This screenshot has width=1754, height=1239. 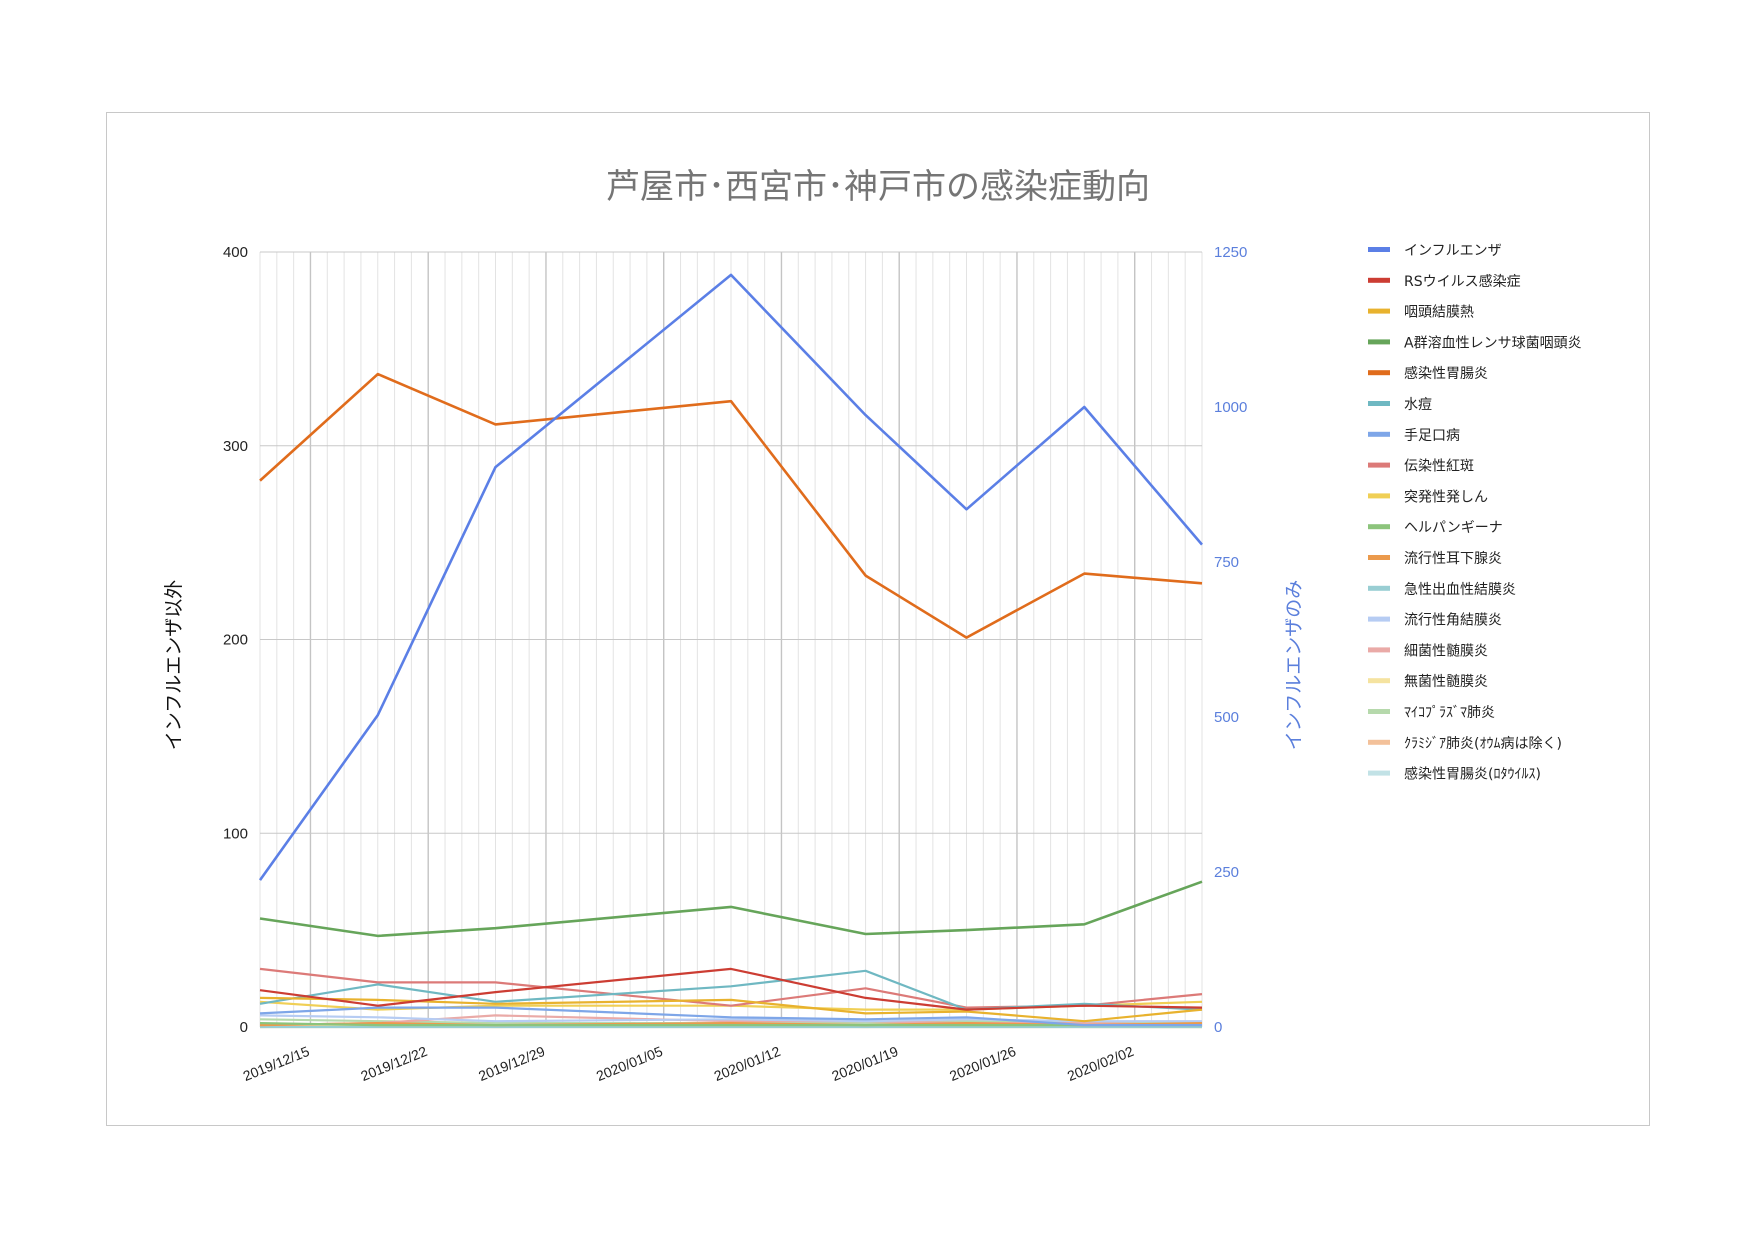 I want to click on y-axis-left-title: インフルエンザ以外, so click(x=174, y=665).